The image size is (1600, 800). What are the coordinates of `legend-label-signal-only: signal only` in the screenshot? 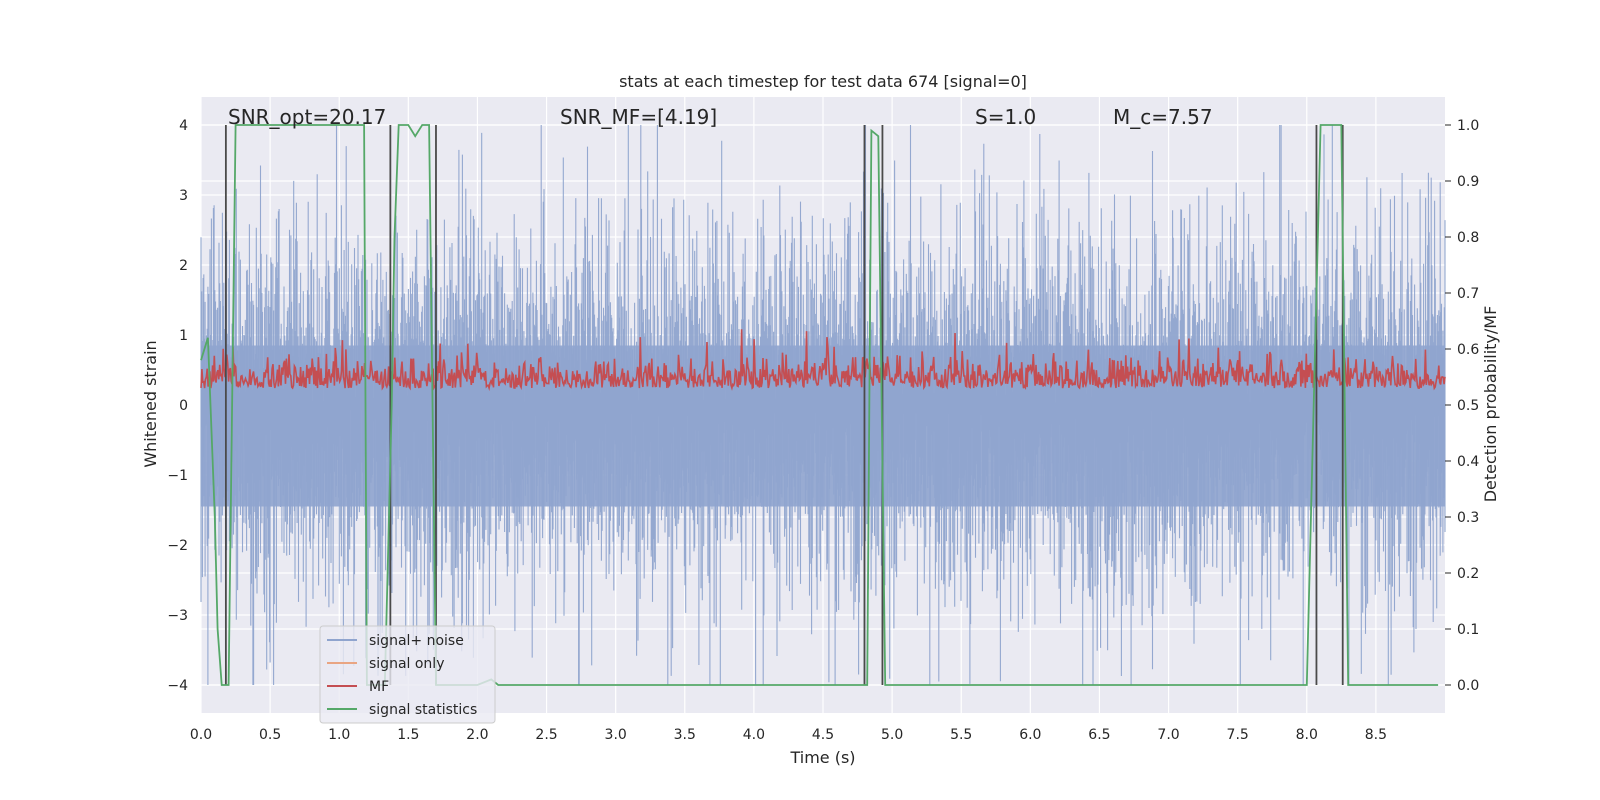 It's located at (406, 664).